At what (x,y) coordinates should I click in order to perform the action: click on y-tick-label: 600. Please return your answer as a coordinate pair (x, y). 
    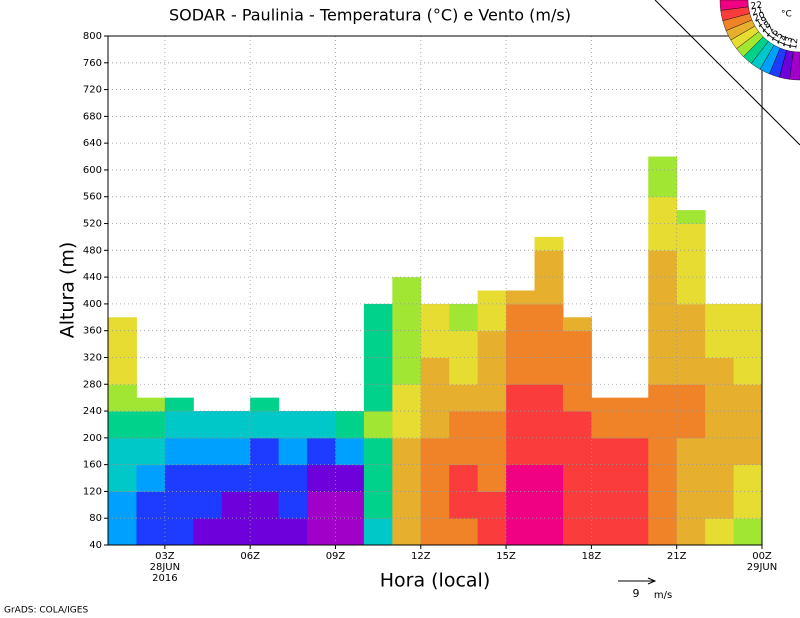
    Looking at the image, I should click on (92, 170).